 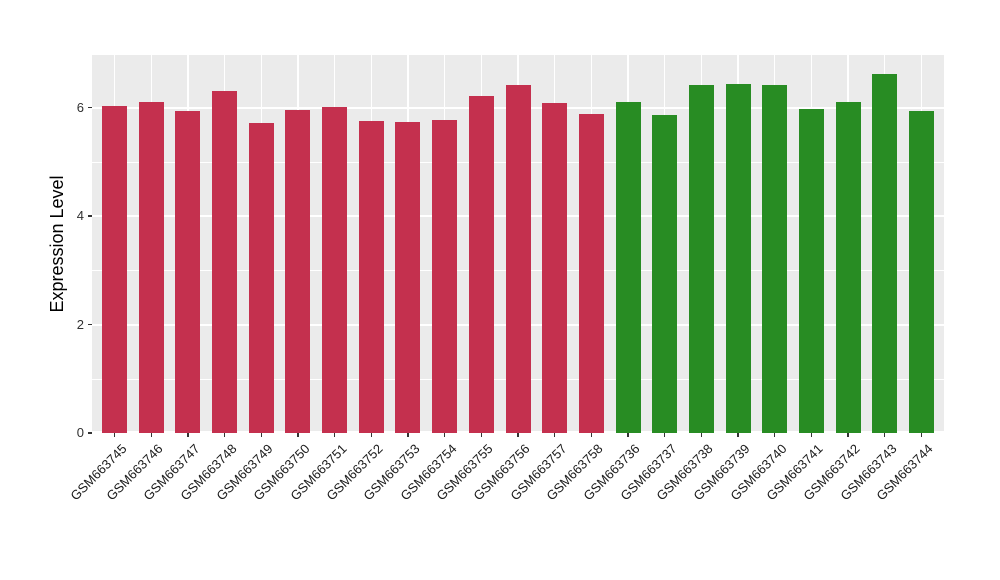 I want to click on bar-GSM663744, so click(x=921, y=272).